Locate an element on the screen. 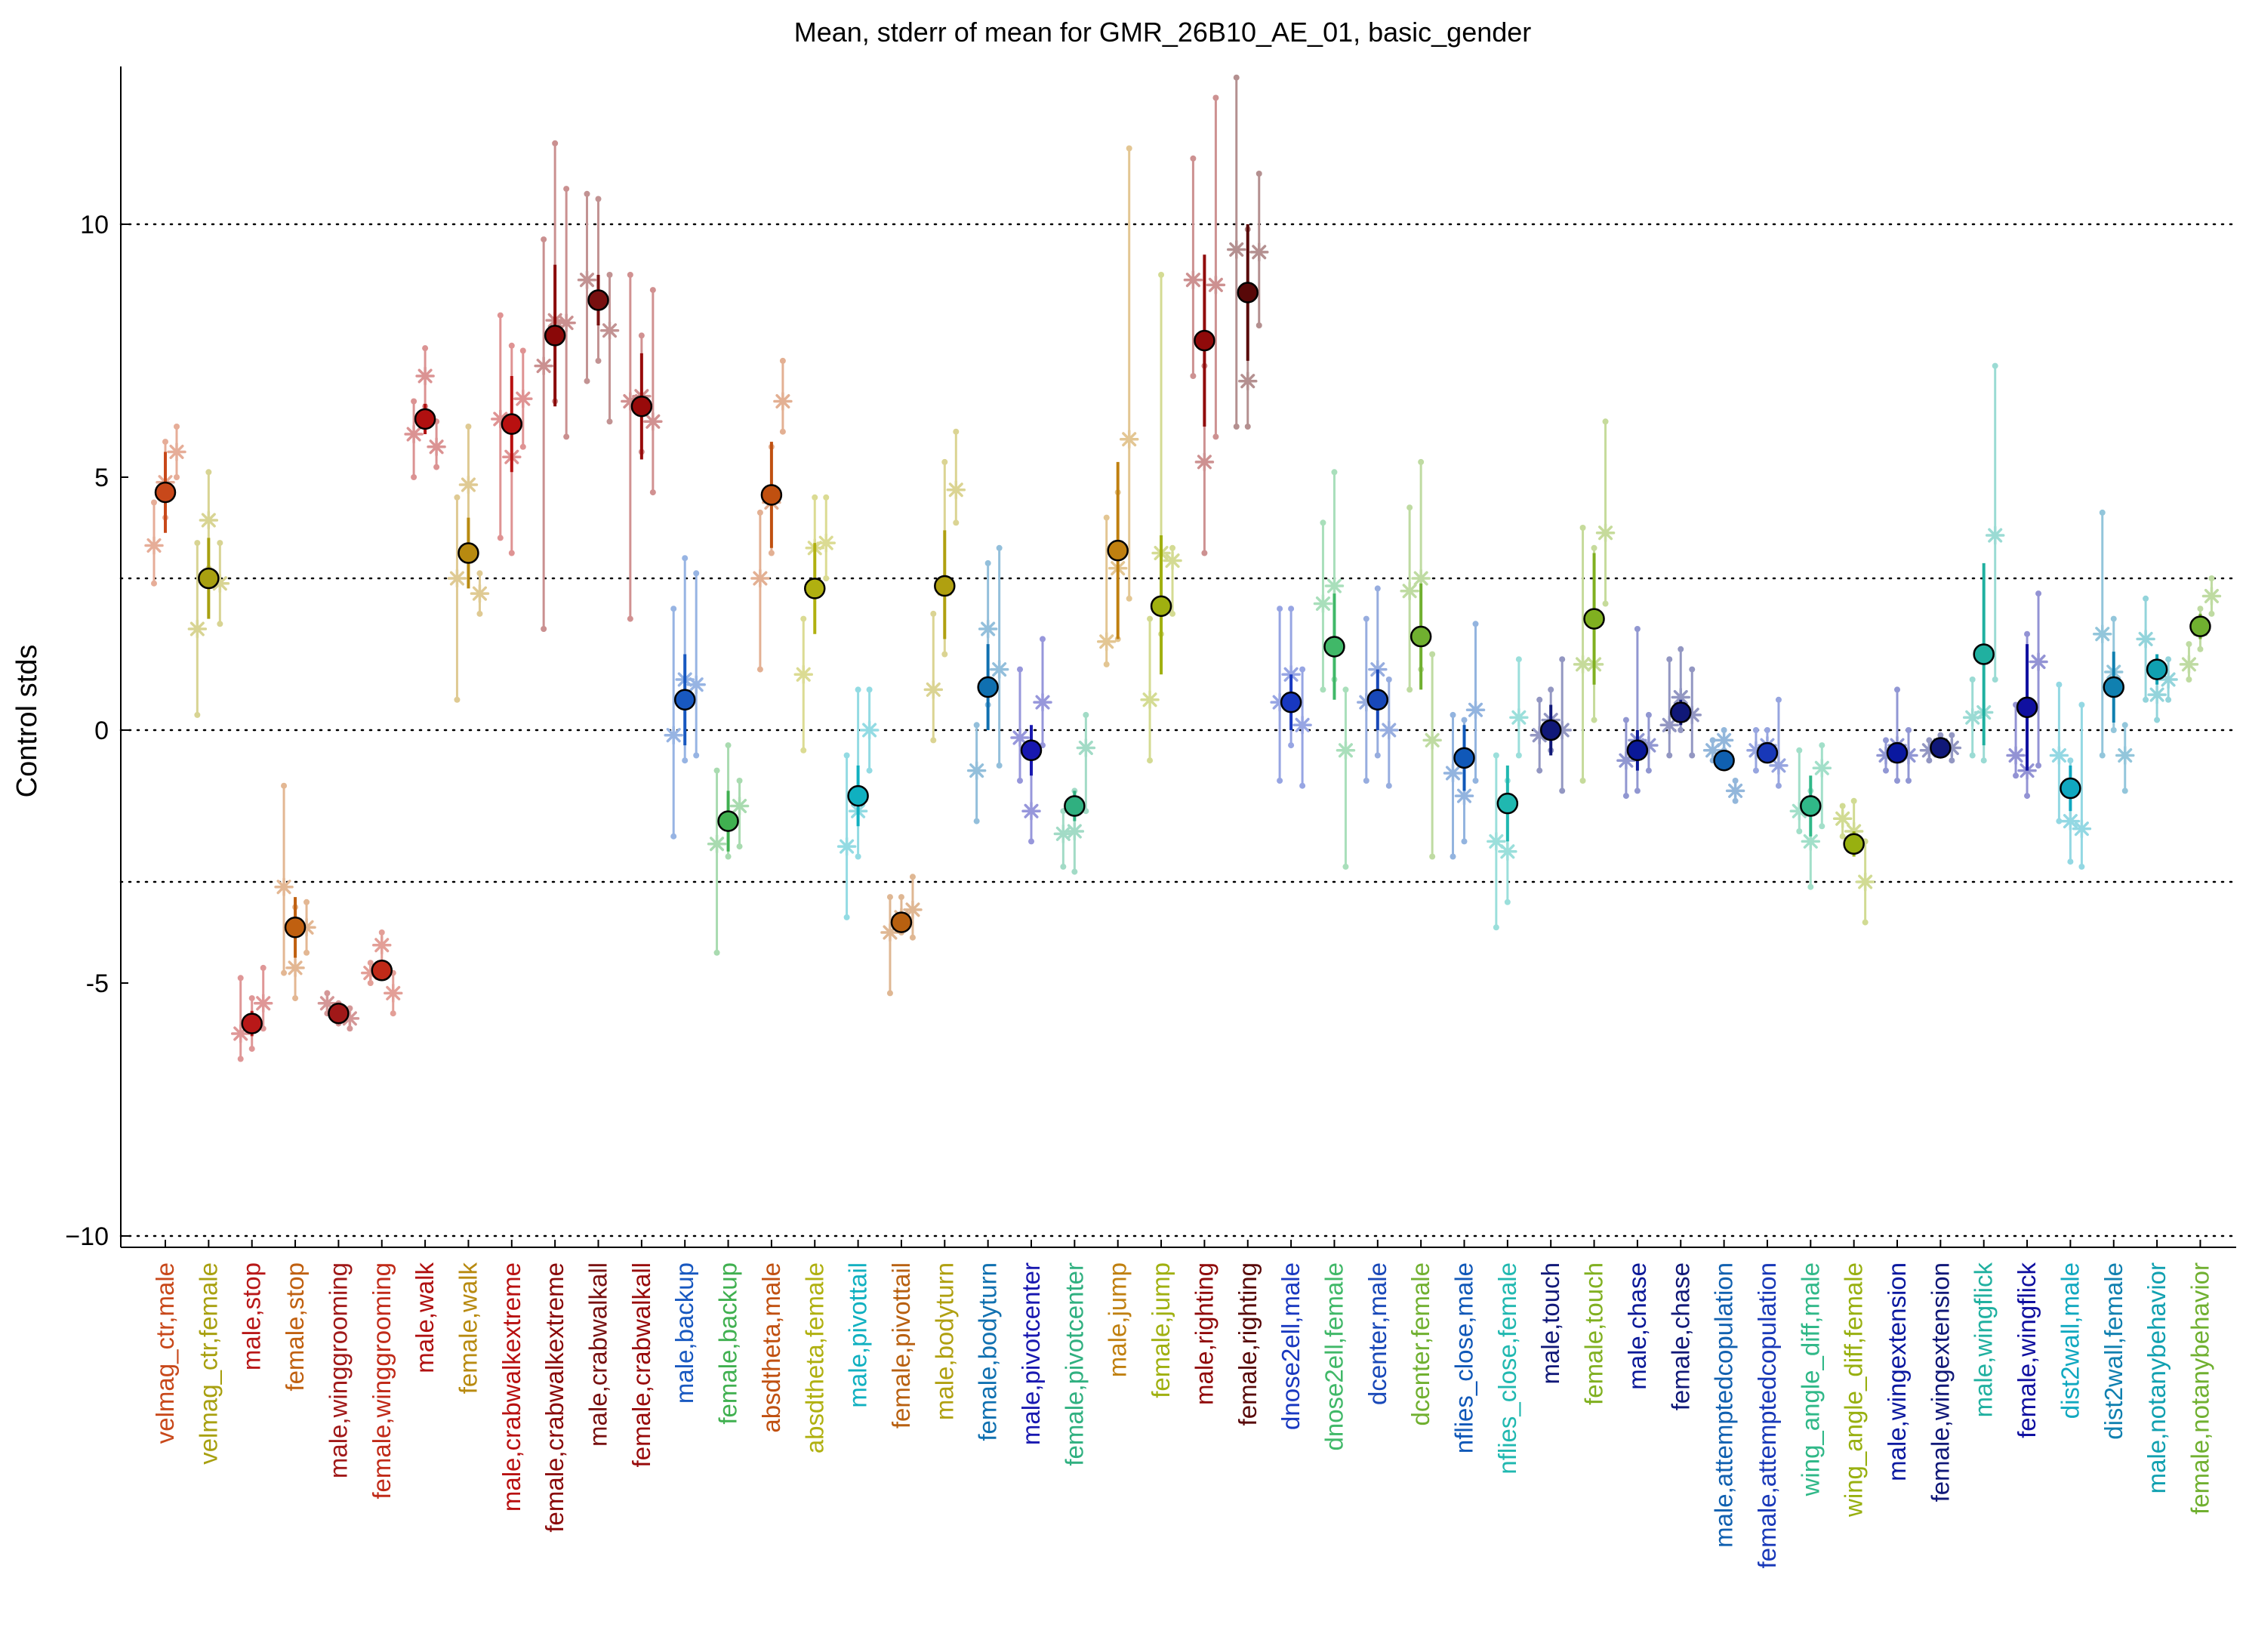 The height and width of the screenshot is (1652, 2246). x-tick-label: female,pivotcenter is located at coordinates (1074, 1364).